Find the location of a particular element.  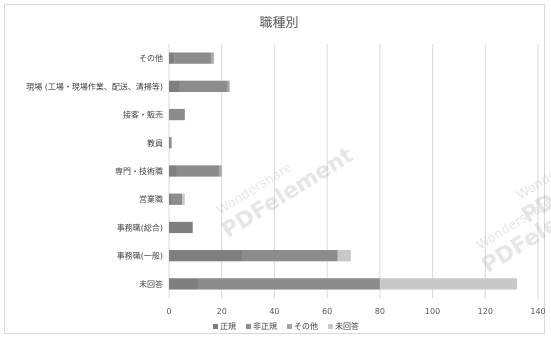

category-label: 教員 is located at coordinates (155, 143).